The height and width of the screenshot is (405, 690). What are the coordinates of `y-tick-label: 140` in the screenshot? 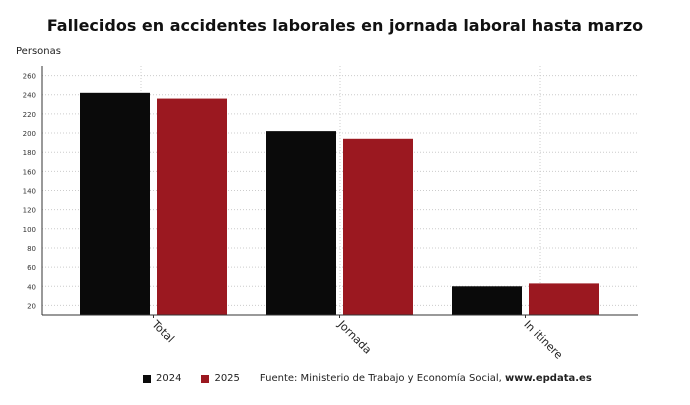 It's located at (29, 192).